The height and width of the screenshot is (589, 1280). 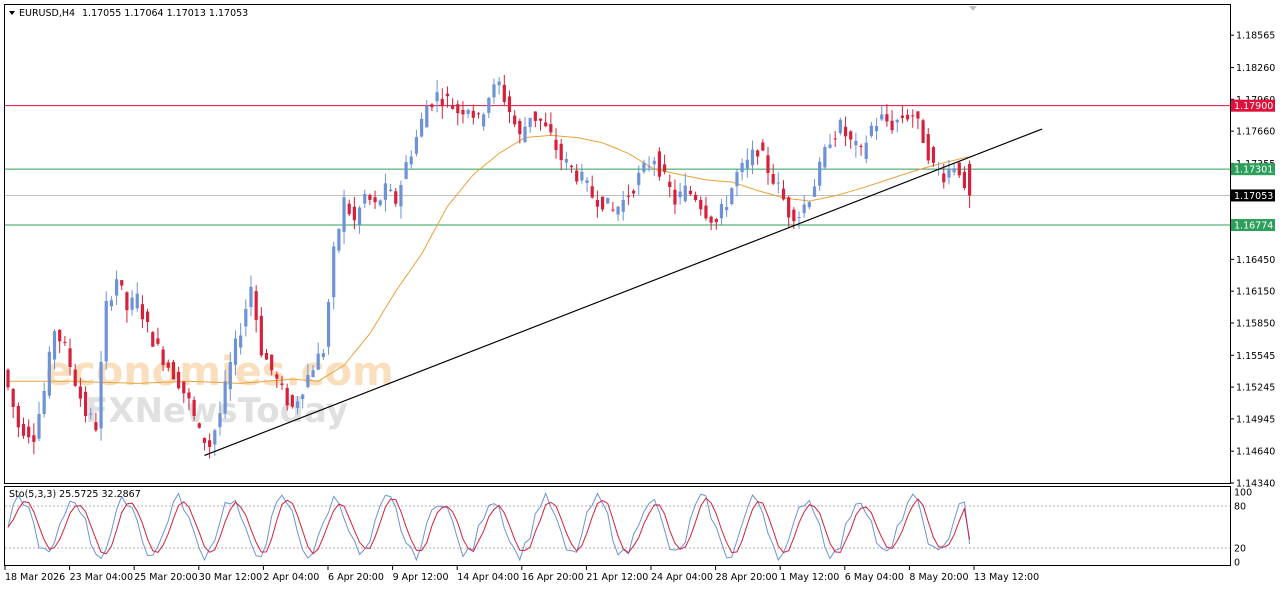 What do you see at coordinates (1255, 260) in the screenshot?
I see `y-tick-label-7: 1.16450` at bounding box center [1255, 260].